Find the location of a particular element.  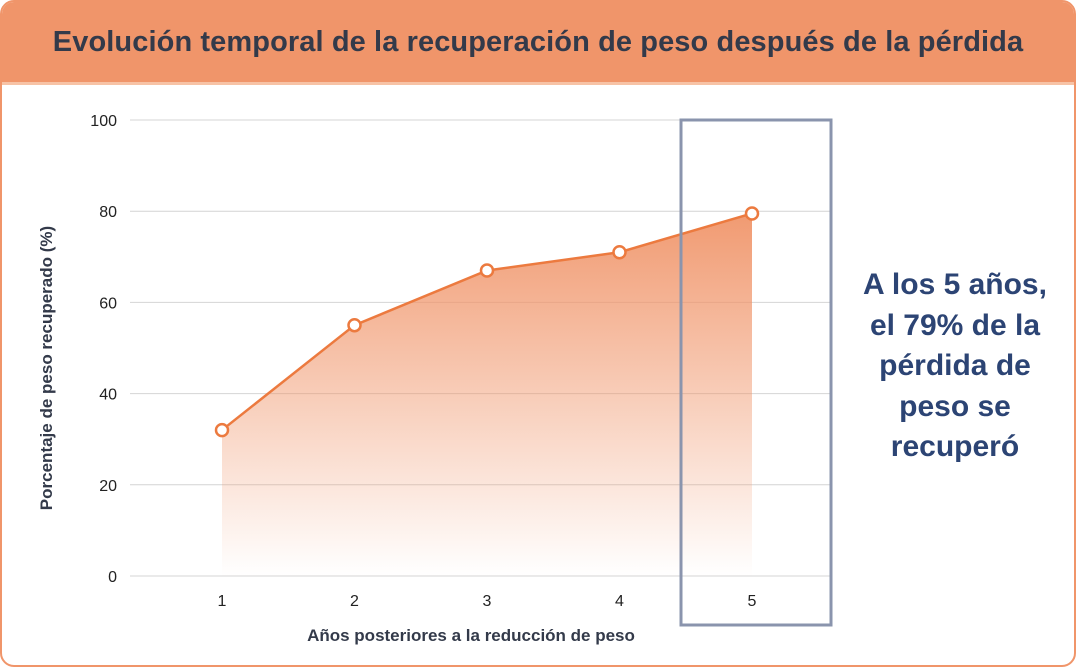

callout-line-4: peso se is located at coordinates (955, 406).